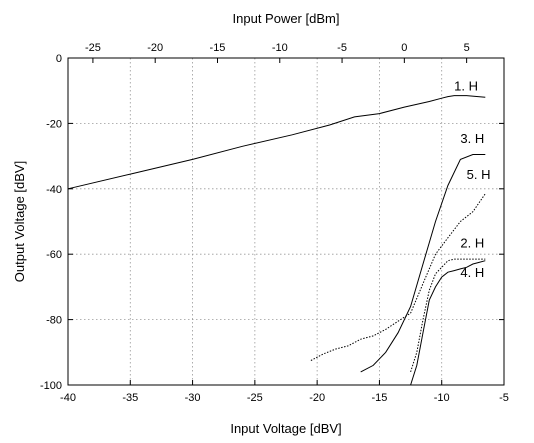 This screenshot has height=443, width=534. What do you see at coordinates (155, 48) in the screenshot?
I see `x2-tick-label: -20` at bounding box center [155, 48].